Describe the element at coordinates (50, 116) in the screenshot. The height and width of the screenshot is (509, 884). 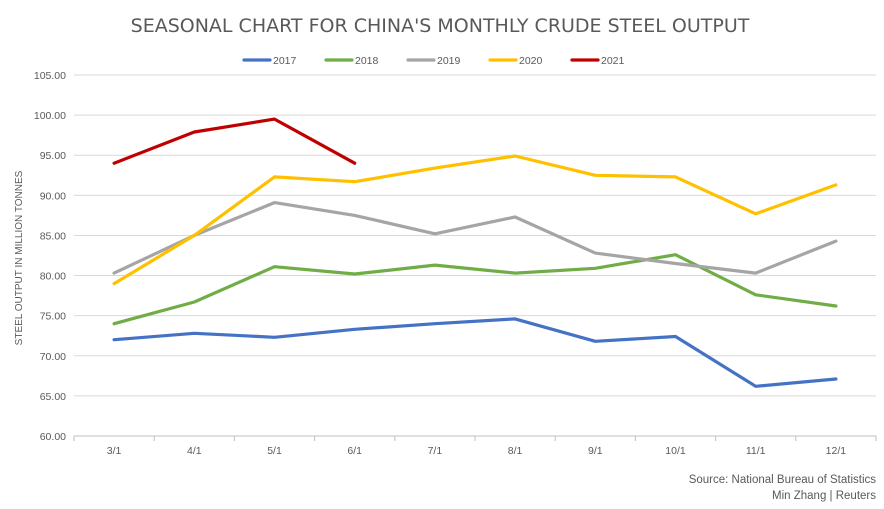
I see `y-tick-label: 100.00` at that location.